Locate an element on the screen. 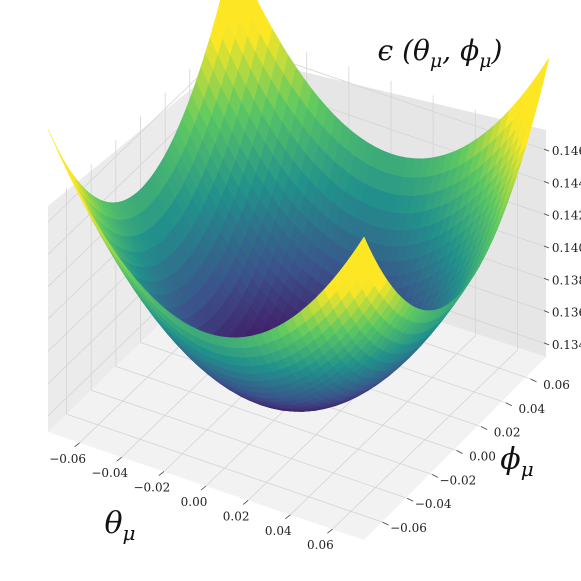  z-tick-label: 0.140 is located at coordinates (566, 248).